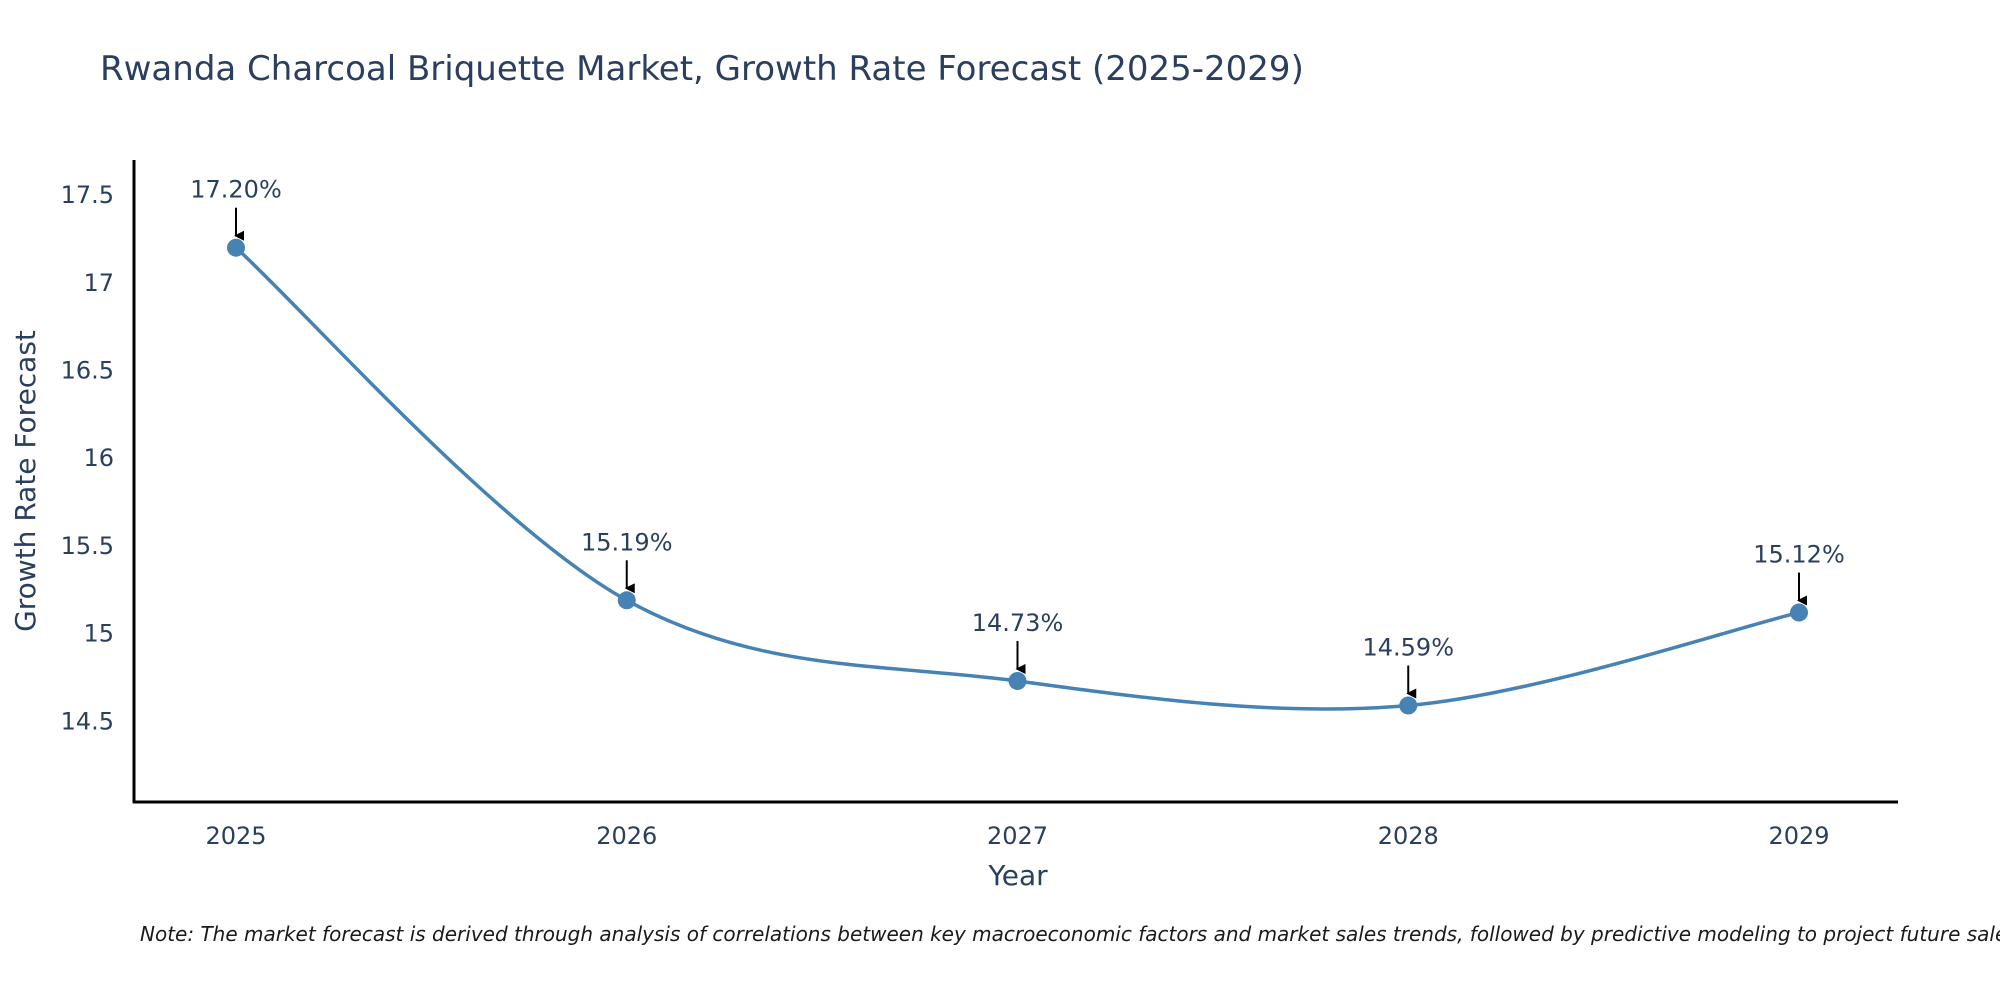 The width and height of the screenshot is (2000, 1000). Describe the element at coordinates (1798, 836) in the screenshot. I see `x-tick-label: 2029` at that location.